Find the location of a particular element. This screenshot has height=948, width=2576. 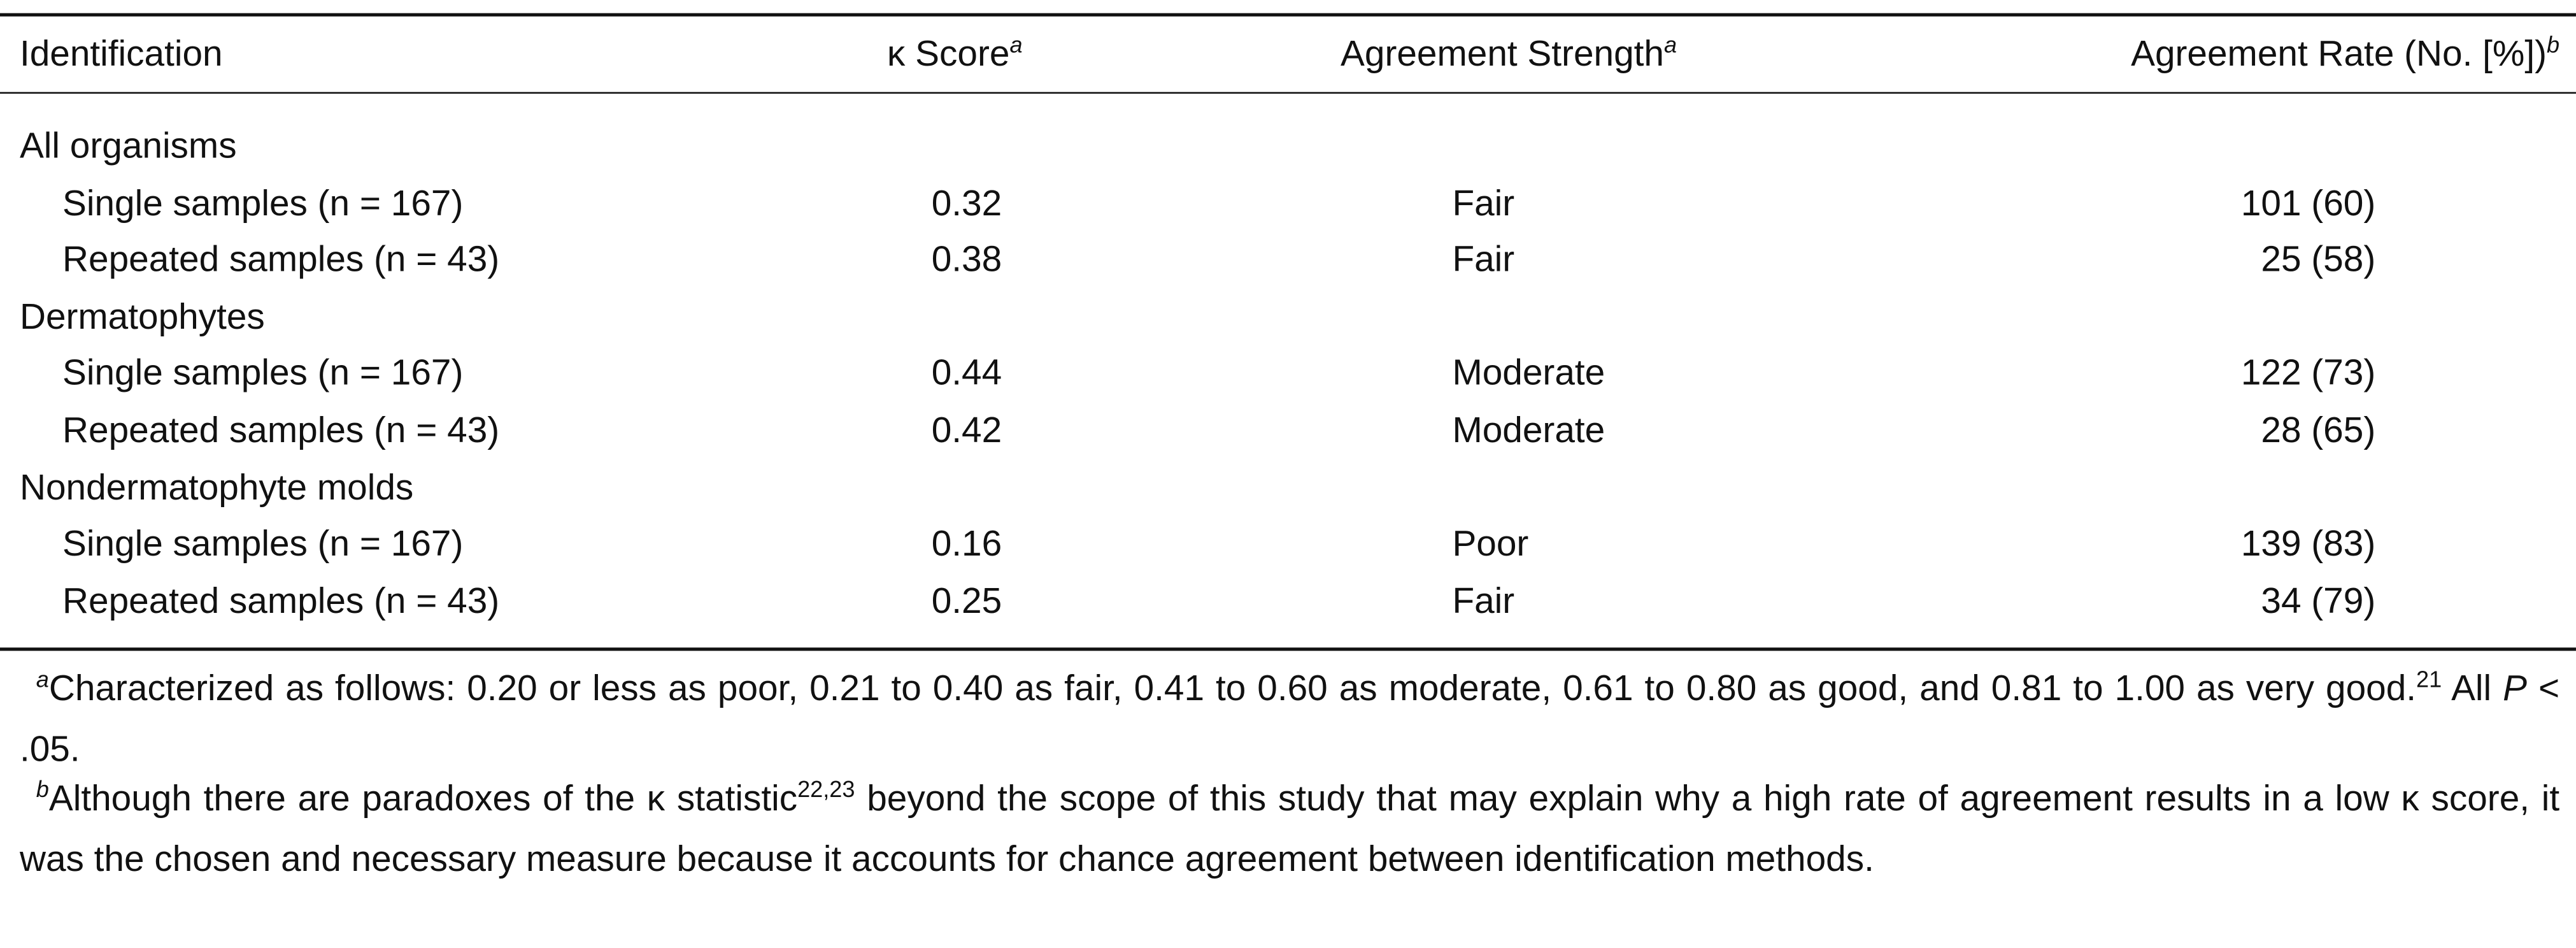

column-header: κ Scorea is located at coordinates (955, 55).